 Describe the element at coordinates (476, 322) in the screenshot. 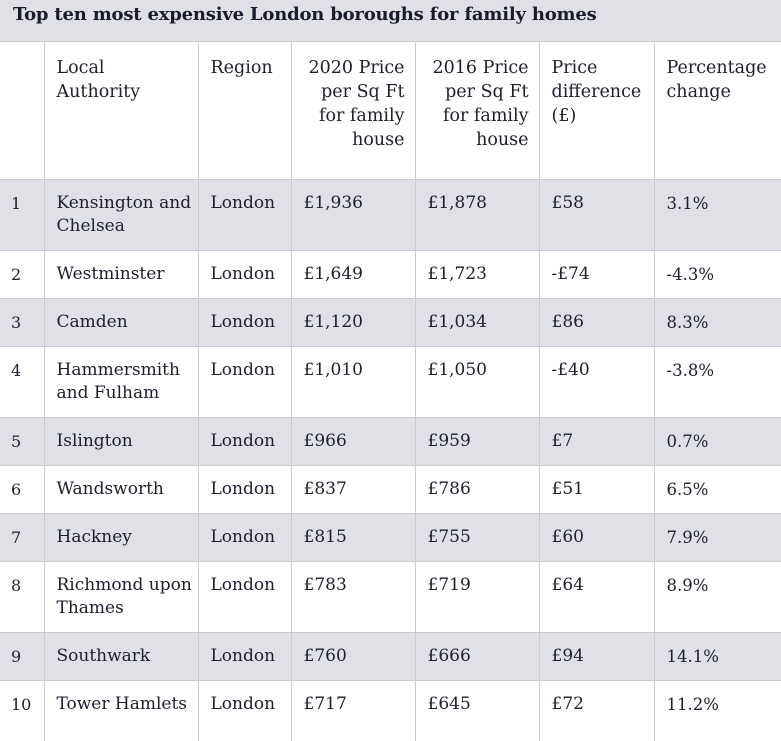

I see `price-2016-cell: £1,034` at that location.